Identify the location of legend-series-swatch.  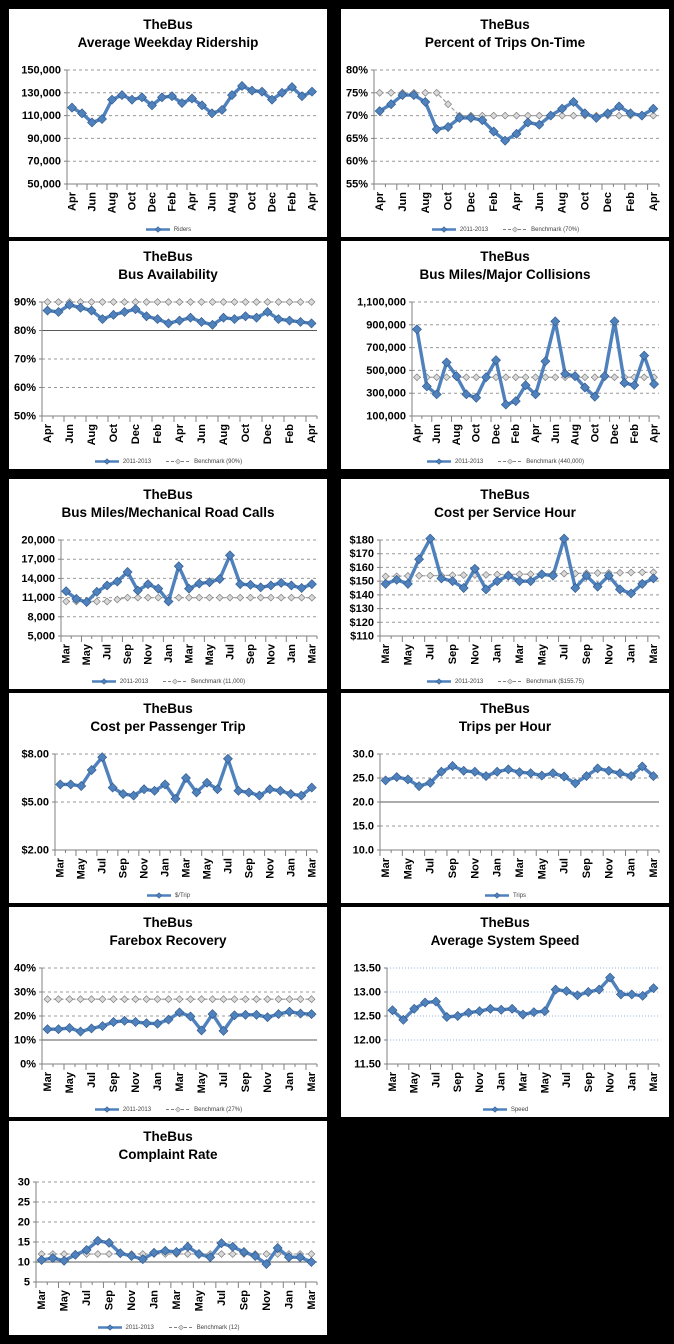
(439, 461).